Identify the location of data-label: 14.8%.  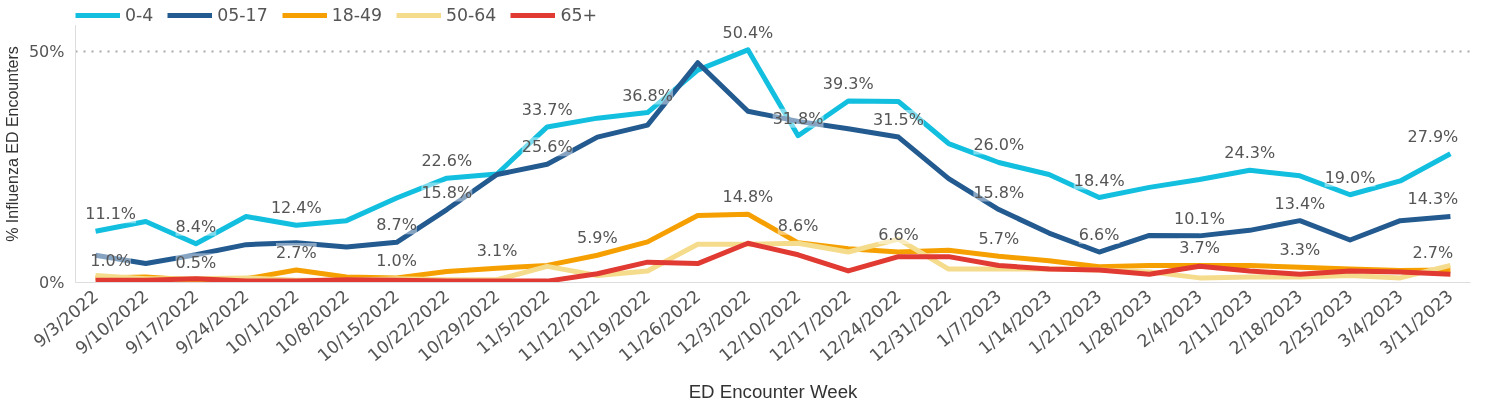
(748, 197).